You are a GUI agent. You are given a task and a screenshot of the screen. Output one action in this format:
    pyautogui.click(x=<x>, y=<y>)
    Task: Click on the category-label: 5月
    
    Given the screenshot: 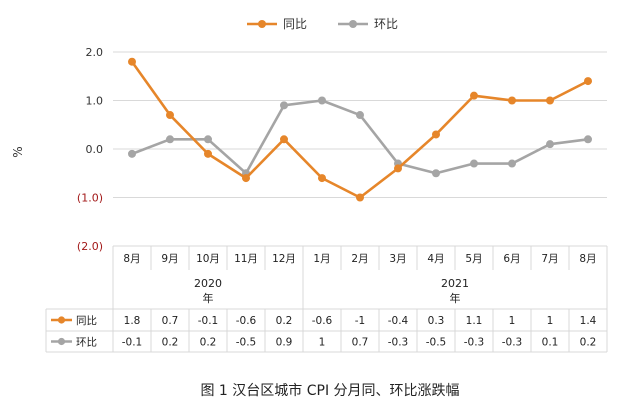 What is the action you would take?
    pyautogui.click(x=473, y=259)
    